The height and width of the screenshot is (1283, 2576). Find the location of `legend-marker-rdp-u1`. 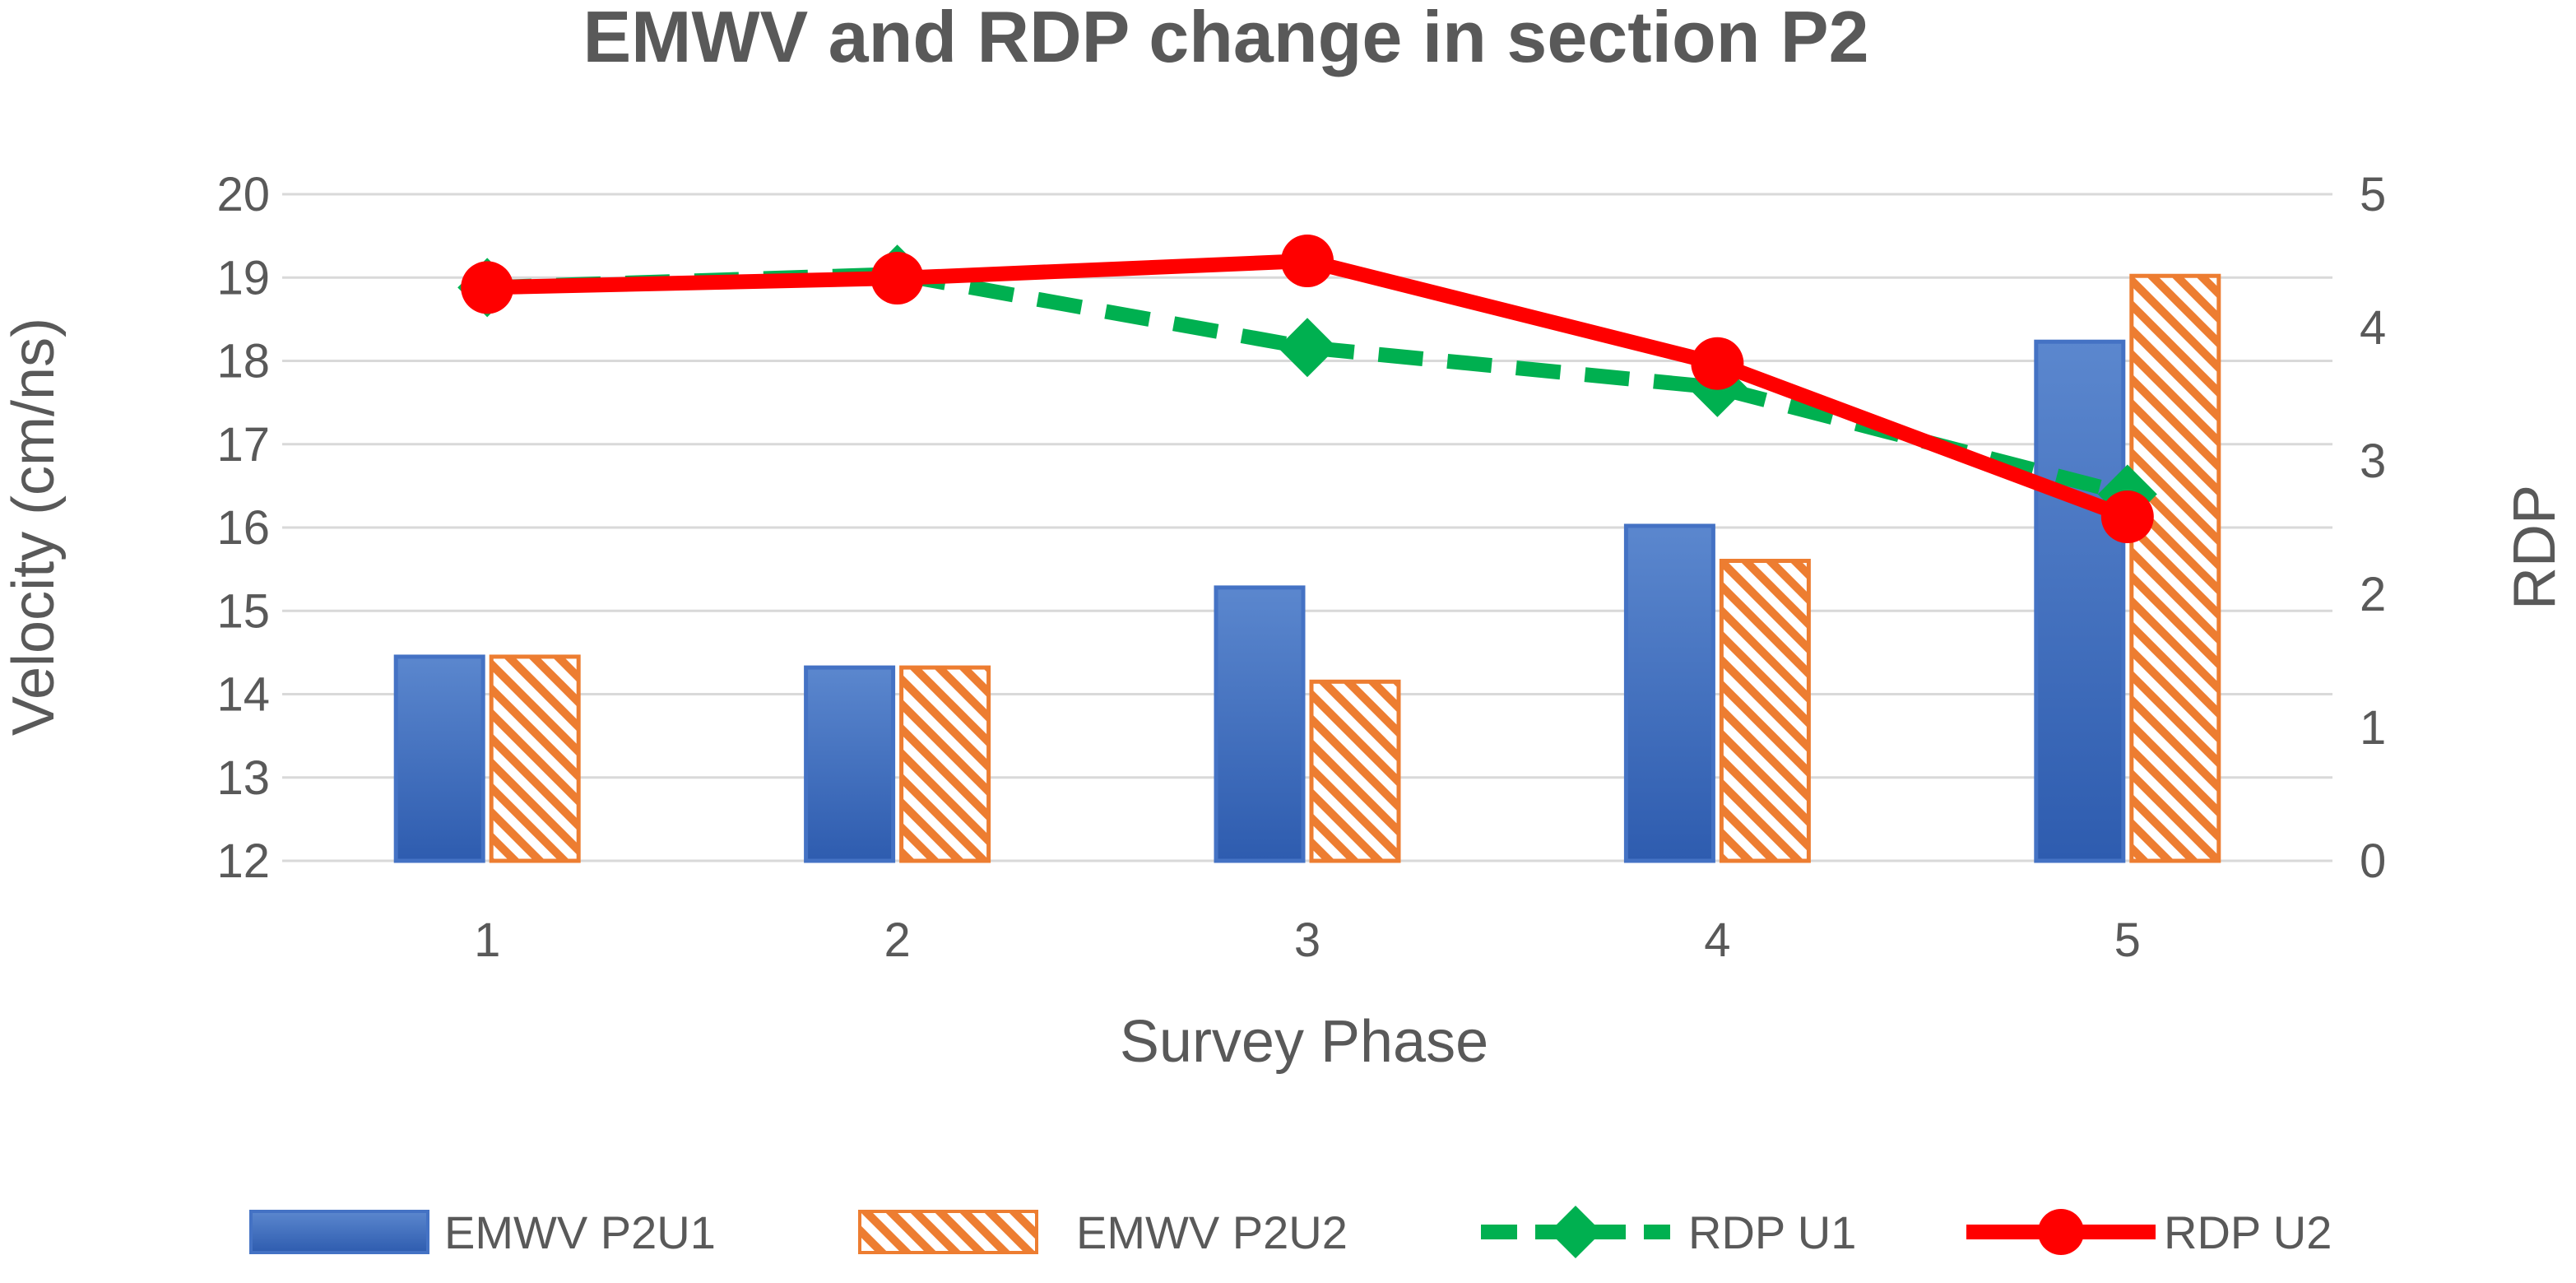

legend-marker-rdp-u1 is located at coordinates (1575, 1232).